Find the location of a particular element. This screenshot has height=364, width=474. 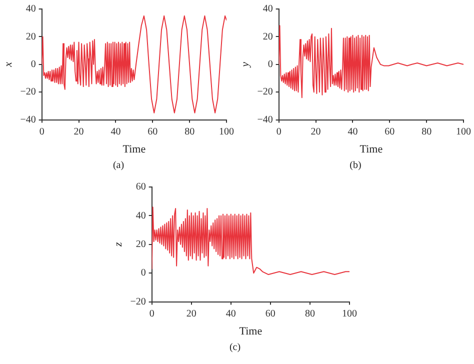

y-axis-title: x is located at coordinates (8, 65).